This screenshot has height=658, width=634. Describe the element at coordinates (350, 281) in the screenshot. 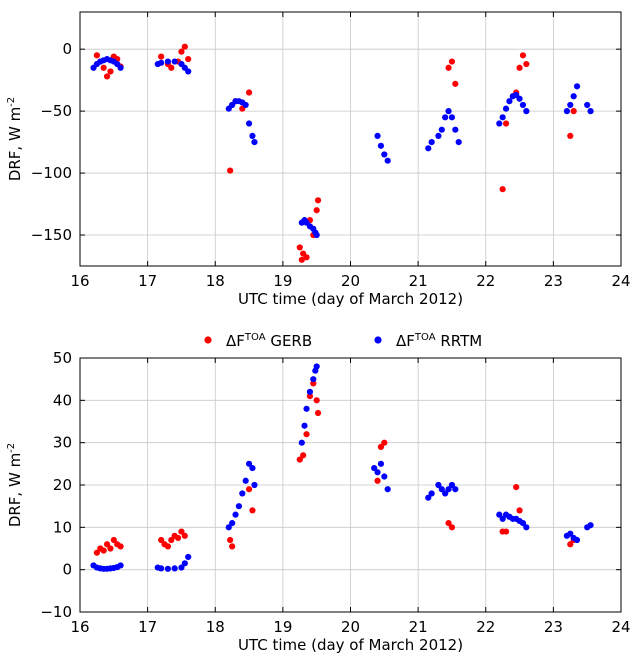

I see `top-xtick-label: 20` at that location.